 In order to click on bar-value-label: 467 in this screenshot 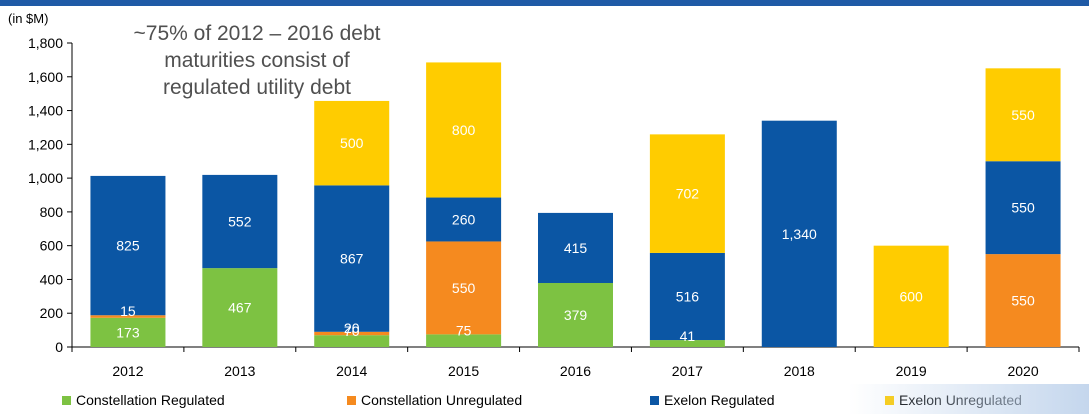, I will do `click(240, 308)`.